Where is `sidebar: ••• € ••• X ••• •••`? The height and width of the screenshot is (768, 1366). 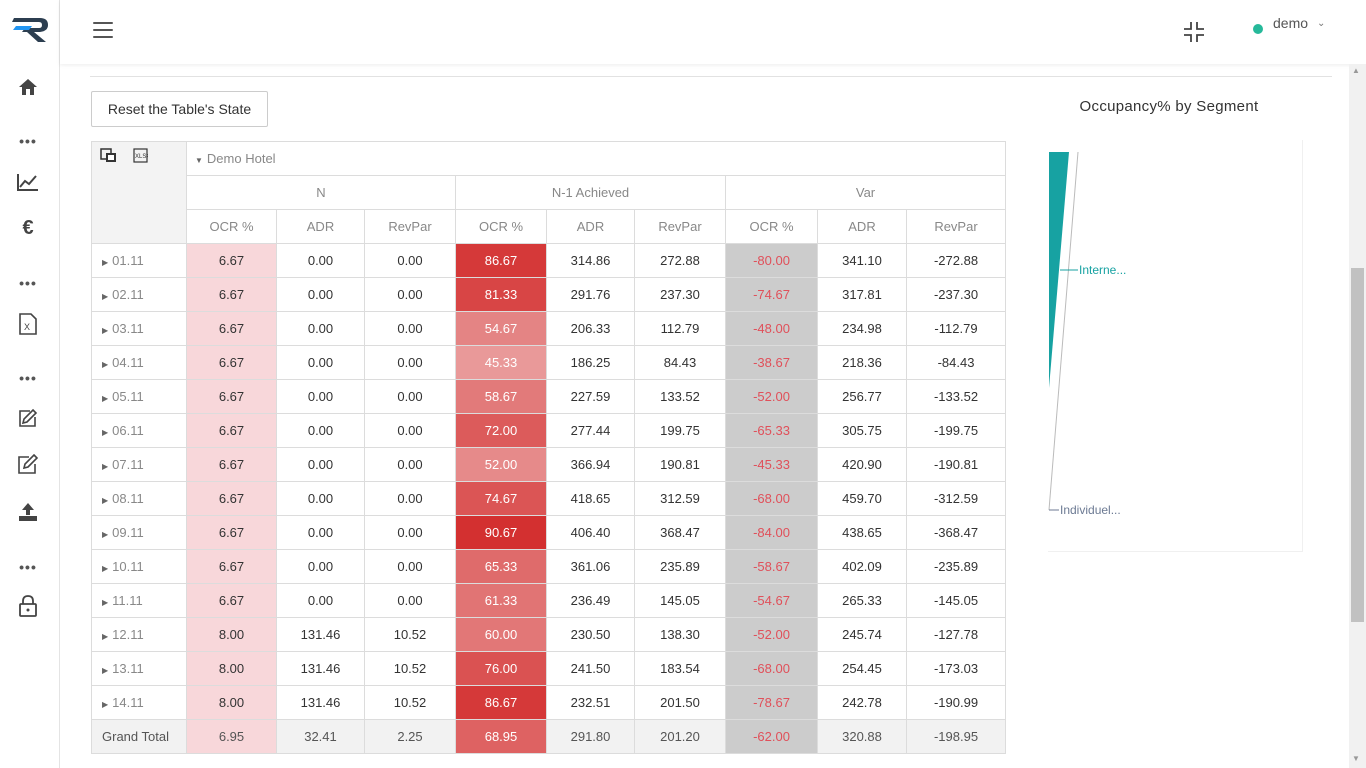
sidebar: ••• € ••• X ••• ••• is located at coordinates (30, 384).